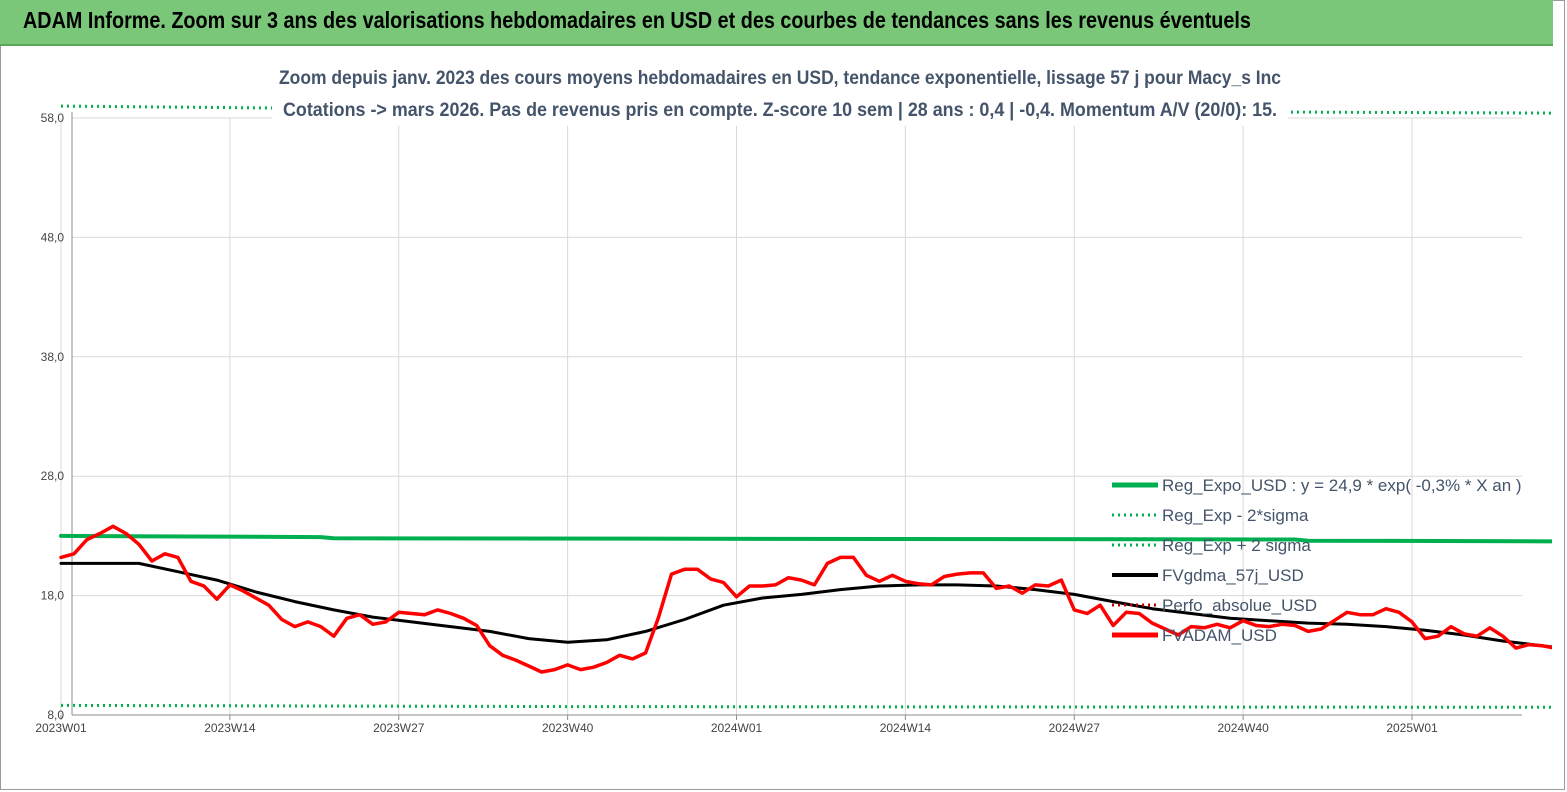  What do you see at coordinates (805, 605) in the screenshot?
I see `series-fvgdma-line` at bounding box center [805, 605].